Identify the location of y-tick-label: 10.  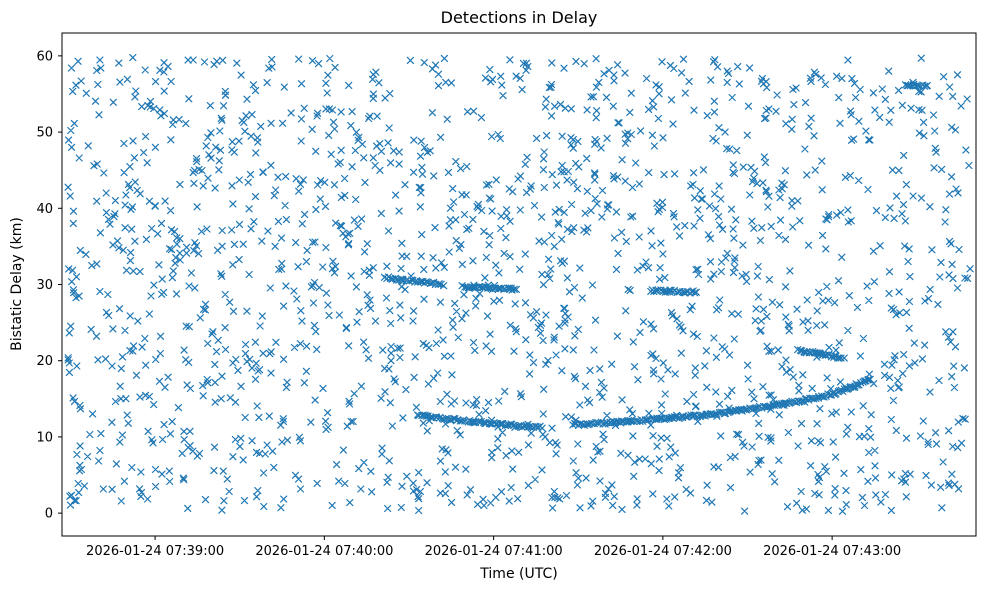
(44, 437).